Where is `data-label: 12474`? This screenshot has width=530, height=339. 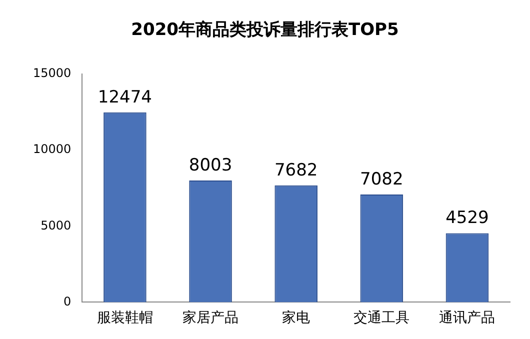
data-label: 12474 is located at coordinates (125, 97).